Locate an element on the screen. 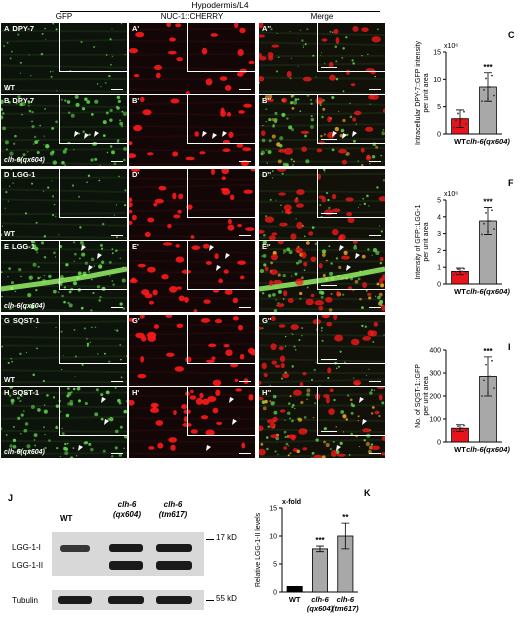 The height and width of the screenshot is (635, 520). micrograph-Dpp: D'' is located at coordinates (322, 204).